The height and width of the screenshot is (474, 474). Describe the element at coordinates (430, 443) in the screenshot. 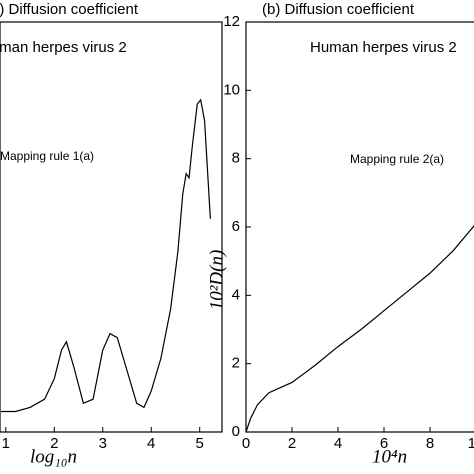

I see `x-tick-label: 8` at that location.